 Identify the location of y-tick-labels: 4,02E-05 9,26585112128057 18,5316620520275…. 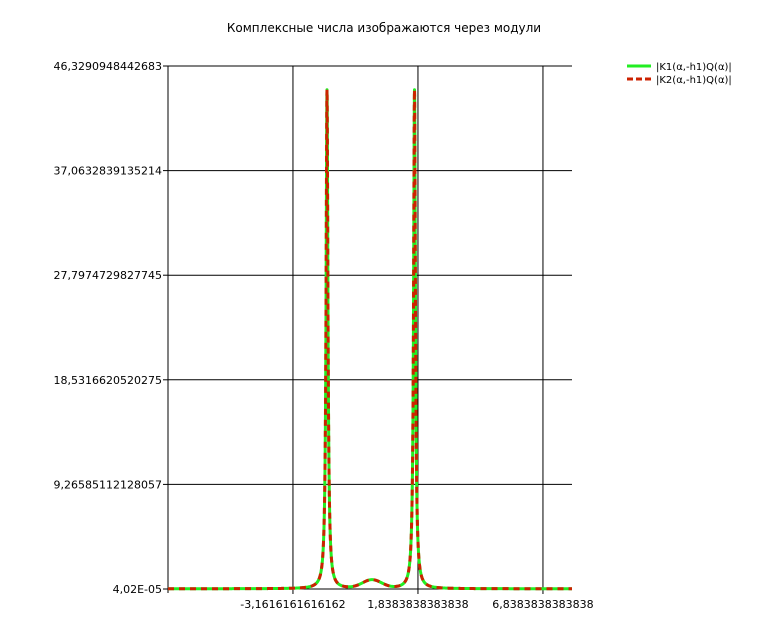
(111, 328).